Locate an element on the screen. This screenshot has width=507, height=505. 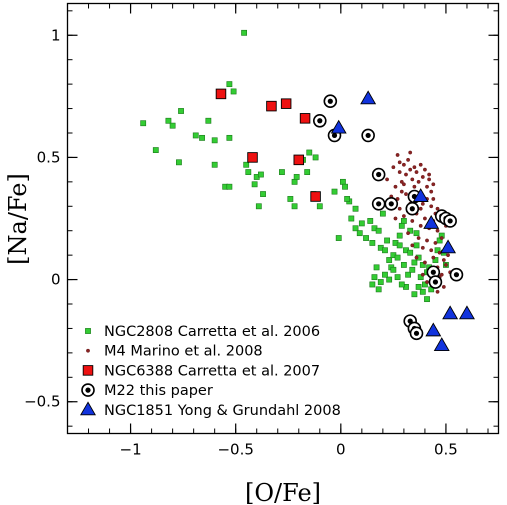
legend-entry: NGC6388 Carretta et al. 2007 is located at coordinates (201, 371).